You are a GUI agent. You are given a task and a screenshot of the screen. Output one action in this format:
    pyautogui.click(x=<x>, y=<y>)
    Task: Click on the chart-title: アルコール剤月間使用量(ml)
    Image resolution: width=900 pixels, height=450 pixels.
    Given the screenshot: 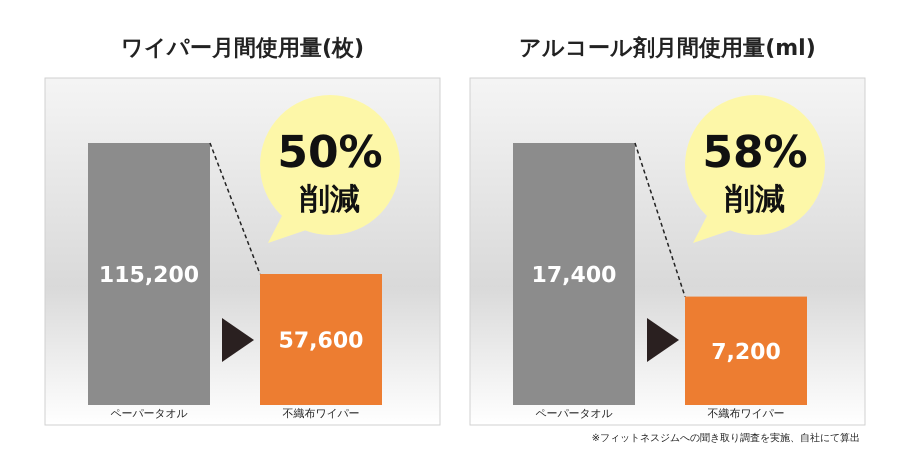 What is the action you would take?
    pyautogui.click(x=667, y=48)
    